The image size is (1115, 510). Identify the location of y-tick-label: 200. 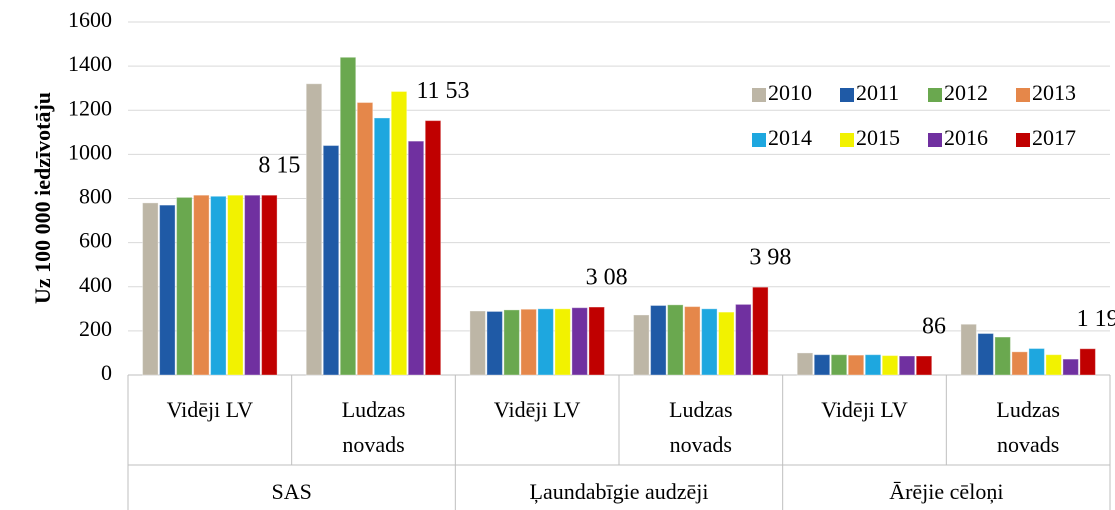
(95, 328).